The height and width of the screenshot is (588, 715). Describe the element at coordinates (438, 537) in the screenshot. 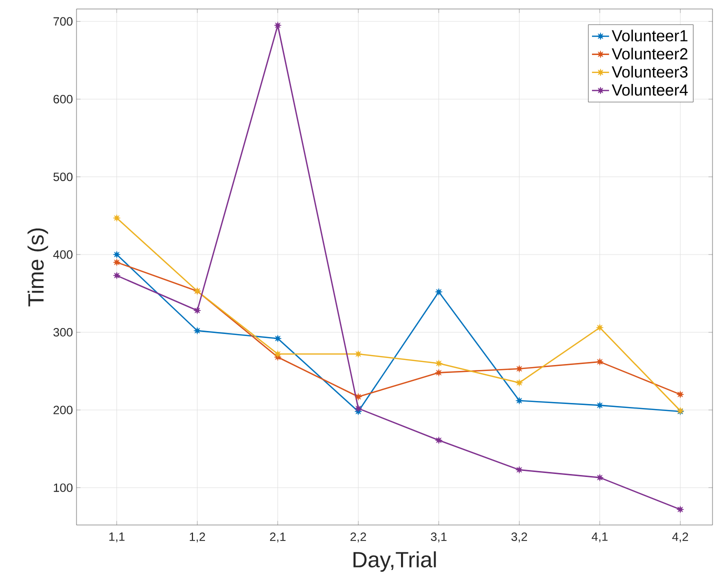

I see `x-tick-label: 3,1` at that location.